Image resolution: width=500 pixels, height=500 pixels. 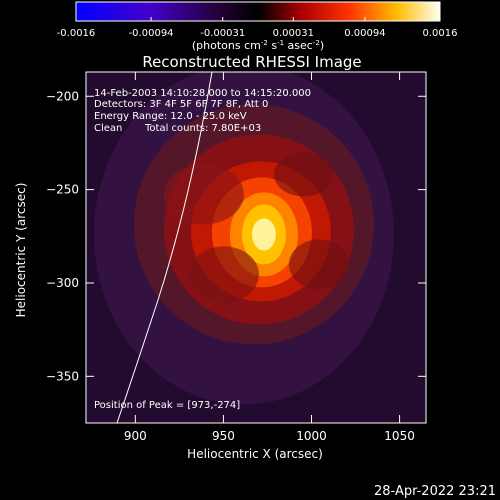 I want to click on y-axis-label: Heliocentric Y (arcsec), so click(x=21, y=250).